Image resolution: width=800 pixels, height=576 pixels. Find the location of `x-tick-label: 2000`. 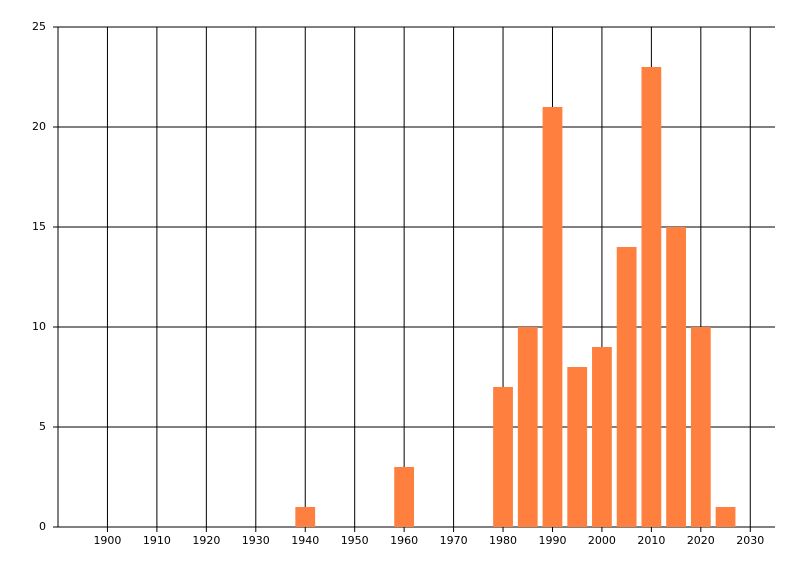

x-tick-label: 2000 is located at coordinates (602, 540).